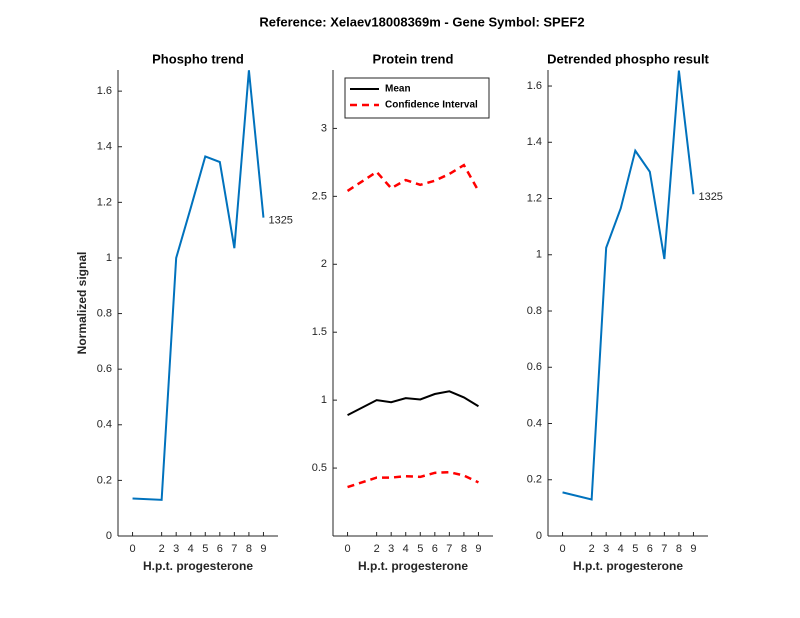 Image resolution: width=800 pixels, height=618 pixels. Describe the element at coordinates (319, 196) in the screenshot. I see `y-tick-label: 2.5` at that location.